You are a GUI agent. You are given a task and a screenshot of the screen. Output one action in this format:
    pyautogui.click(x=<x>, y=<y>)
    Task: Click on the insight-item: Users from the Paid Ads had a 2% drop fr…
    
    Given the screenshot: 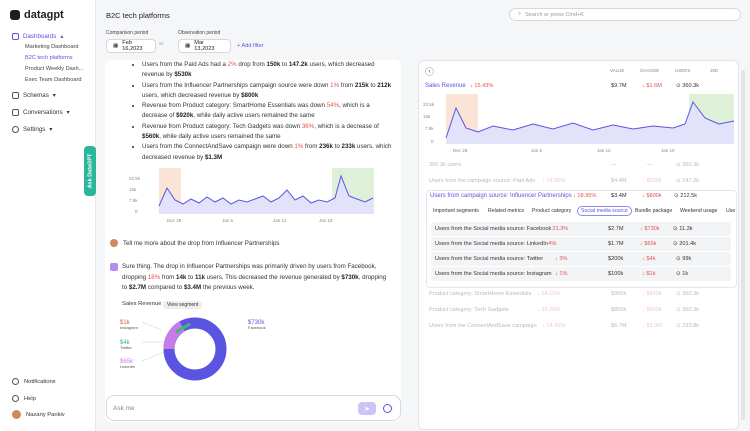 What is the action you would take?
    pyautogui.click(x=268, y=70)
    